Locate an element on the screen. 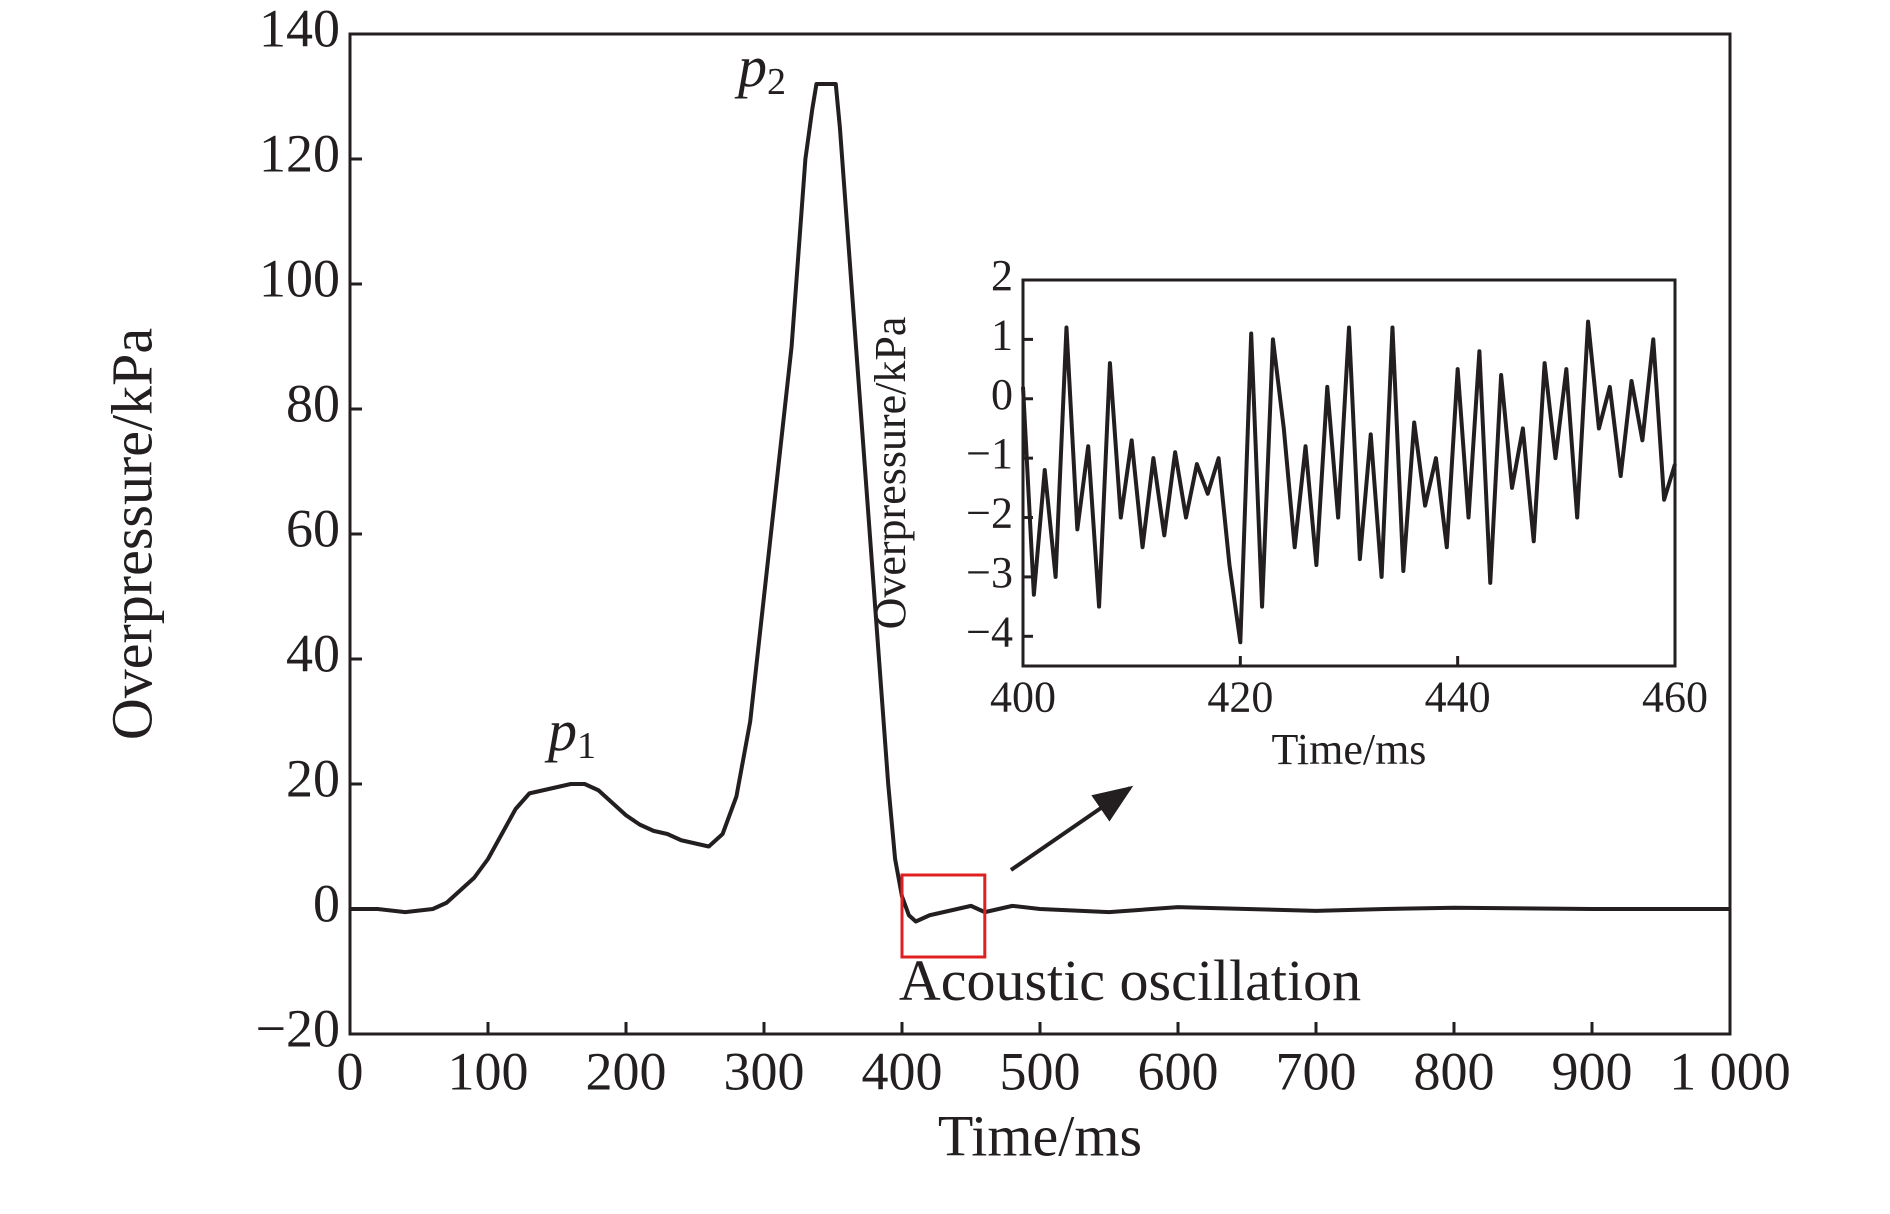 The width and height of the screenshot is (1890, 1214). annotation: p2 is located at coordinates (760, 68).